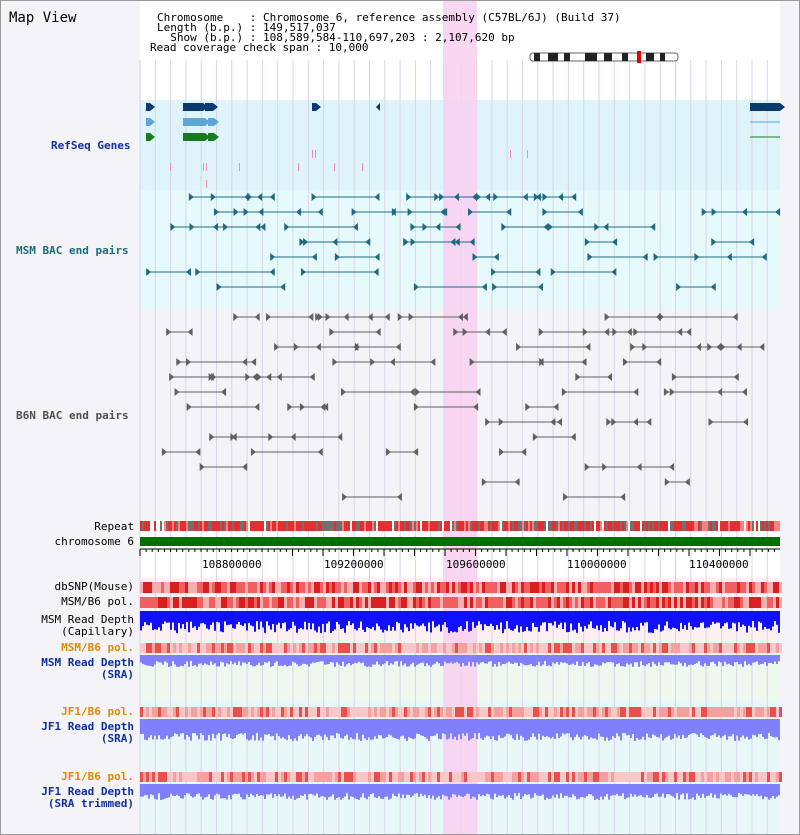  What do you see at coordinates (72, 250) in the screenshot?
I see `track-label-msm-bac: MSM BAC end pairs` at bounding box center [72, 250].